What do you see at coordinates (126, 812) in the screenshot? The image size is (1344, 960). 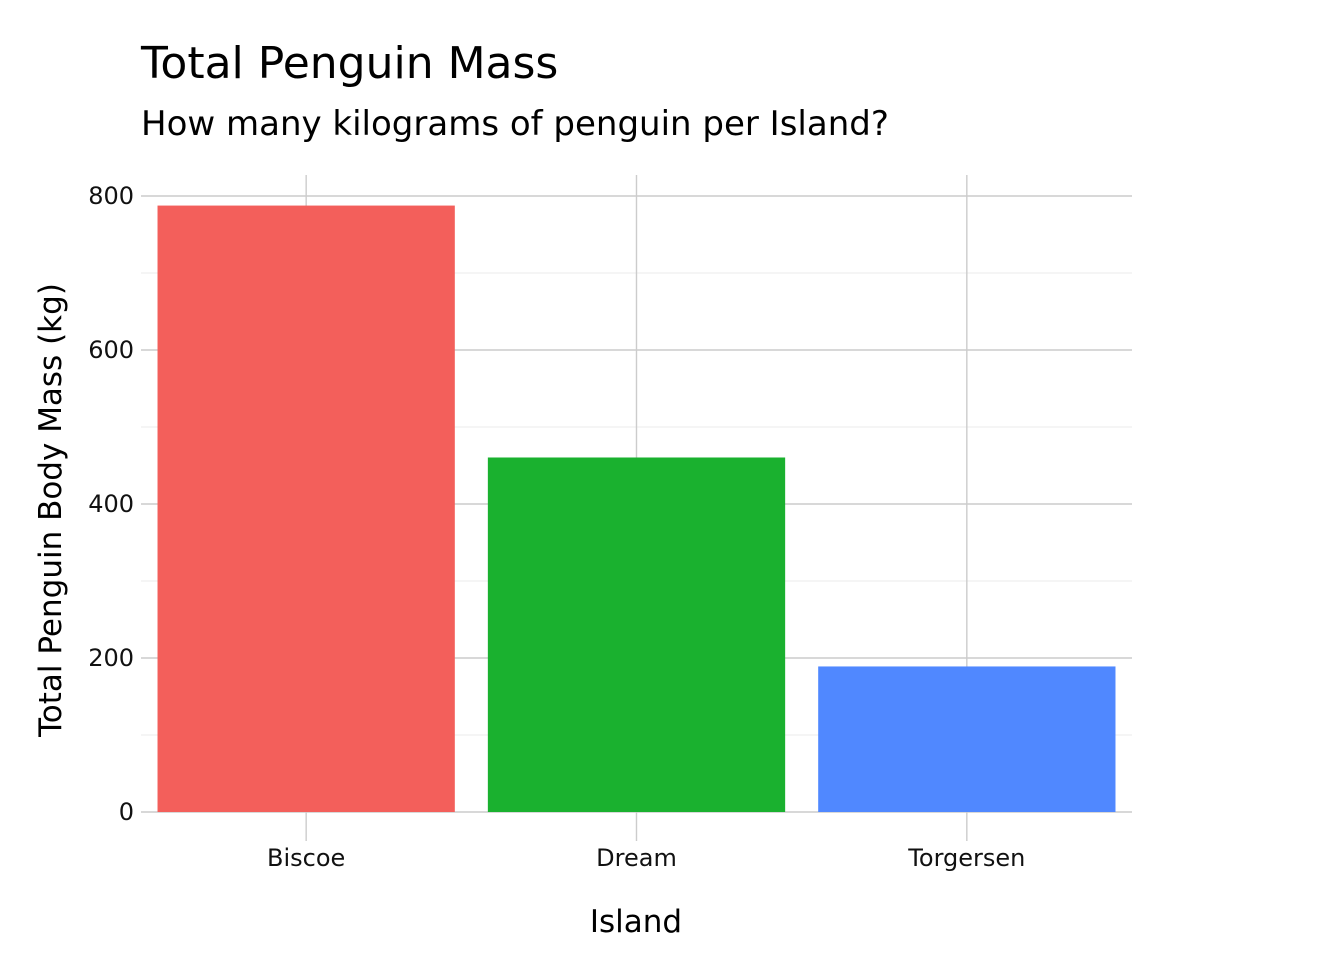 I see `y-tick-label: 0` at bounding box center [126, 812].